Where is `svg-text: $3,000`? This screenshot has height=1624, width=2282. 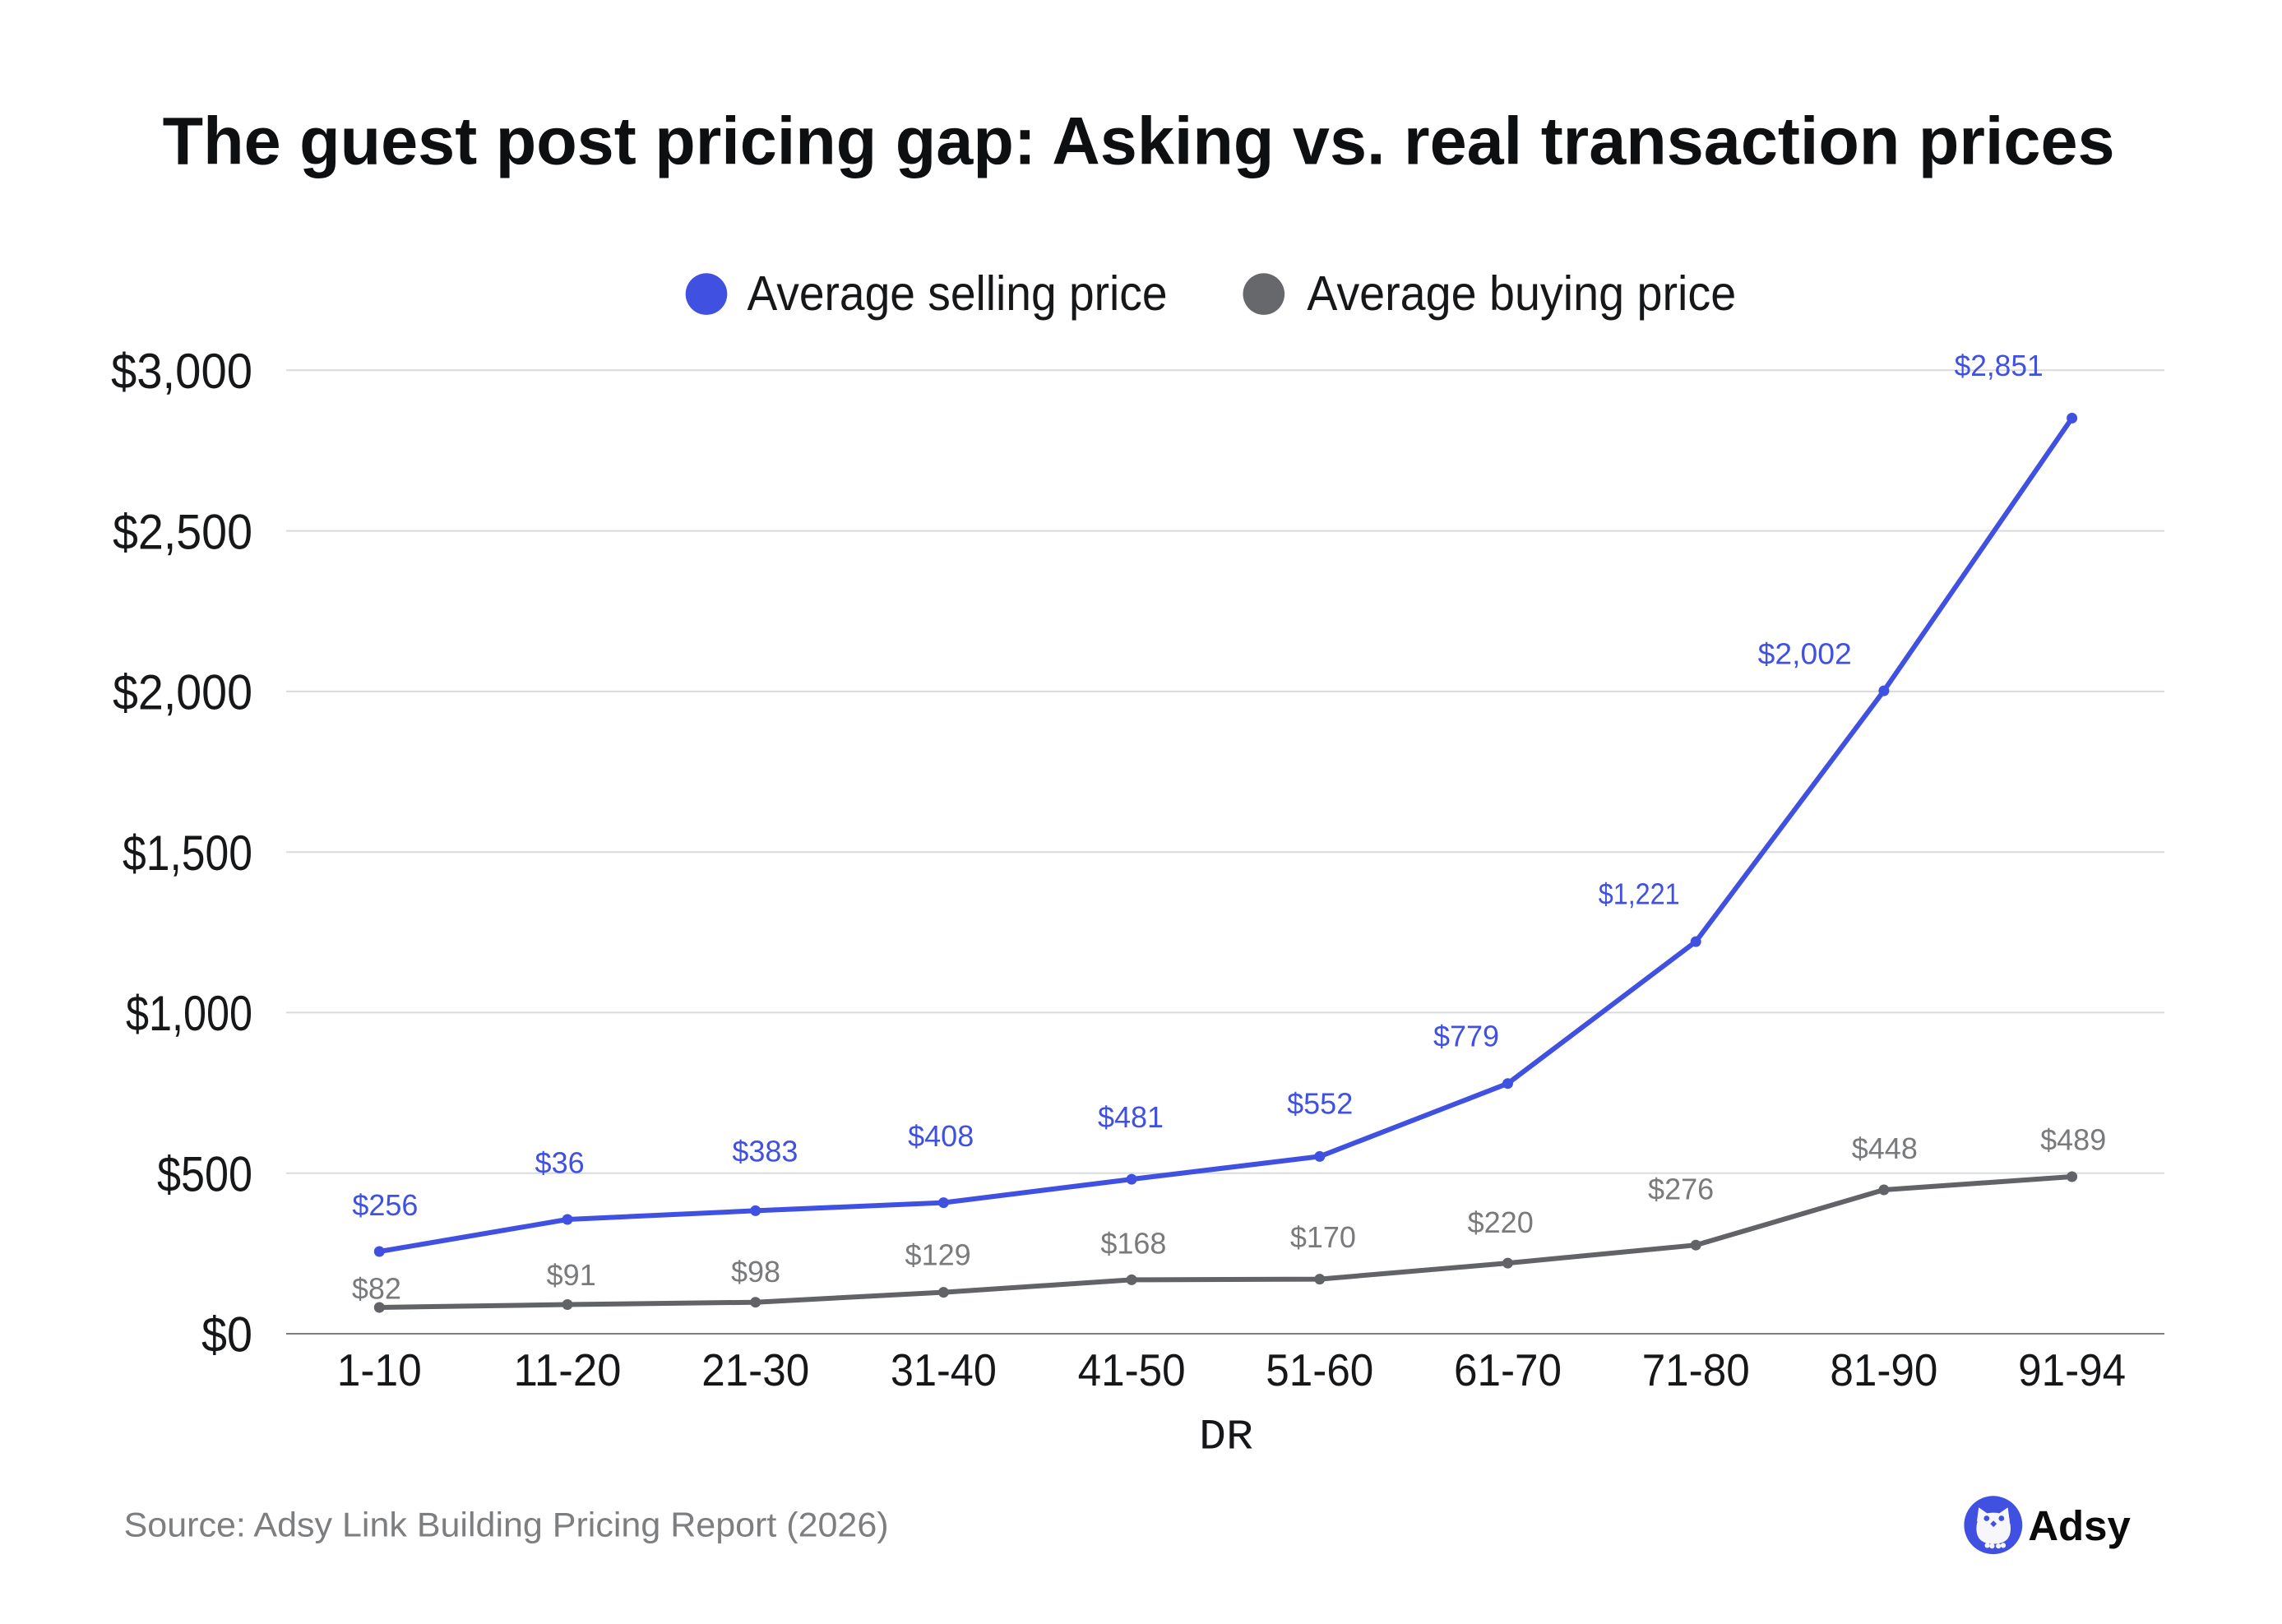
svg-text: $3,000 is located at coordinates (181, 371).